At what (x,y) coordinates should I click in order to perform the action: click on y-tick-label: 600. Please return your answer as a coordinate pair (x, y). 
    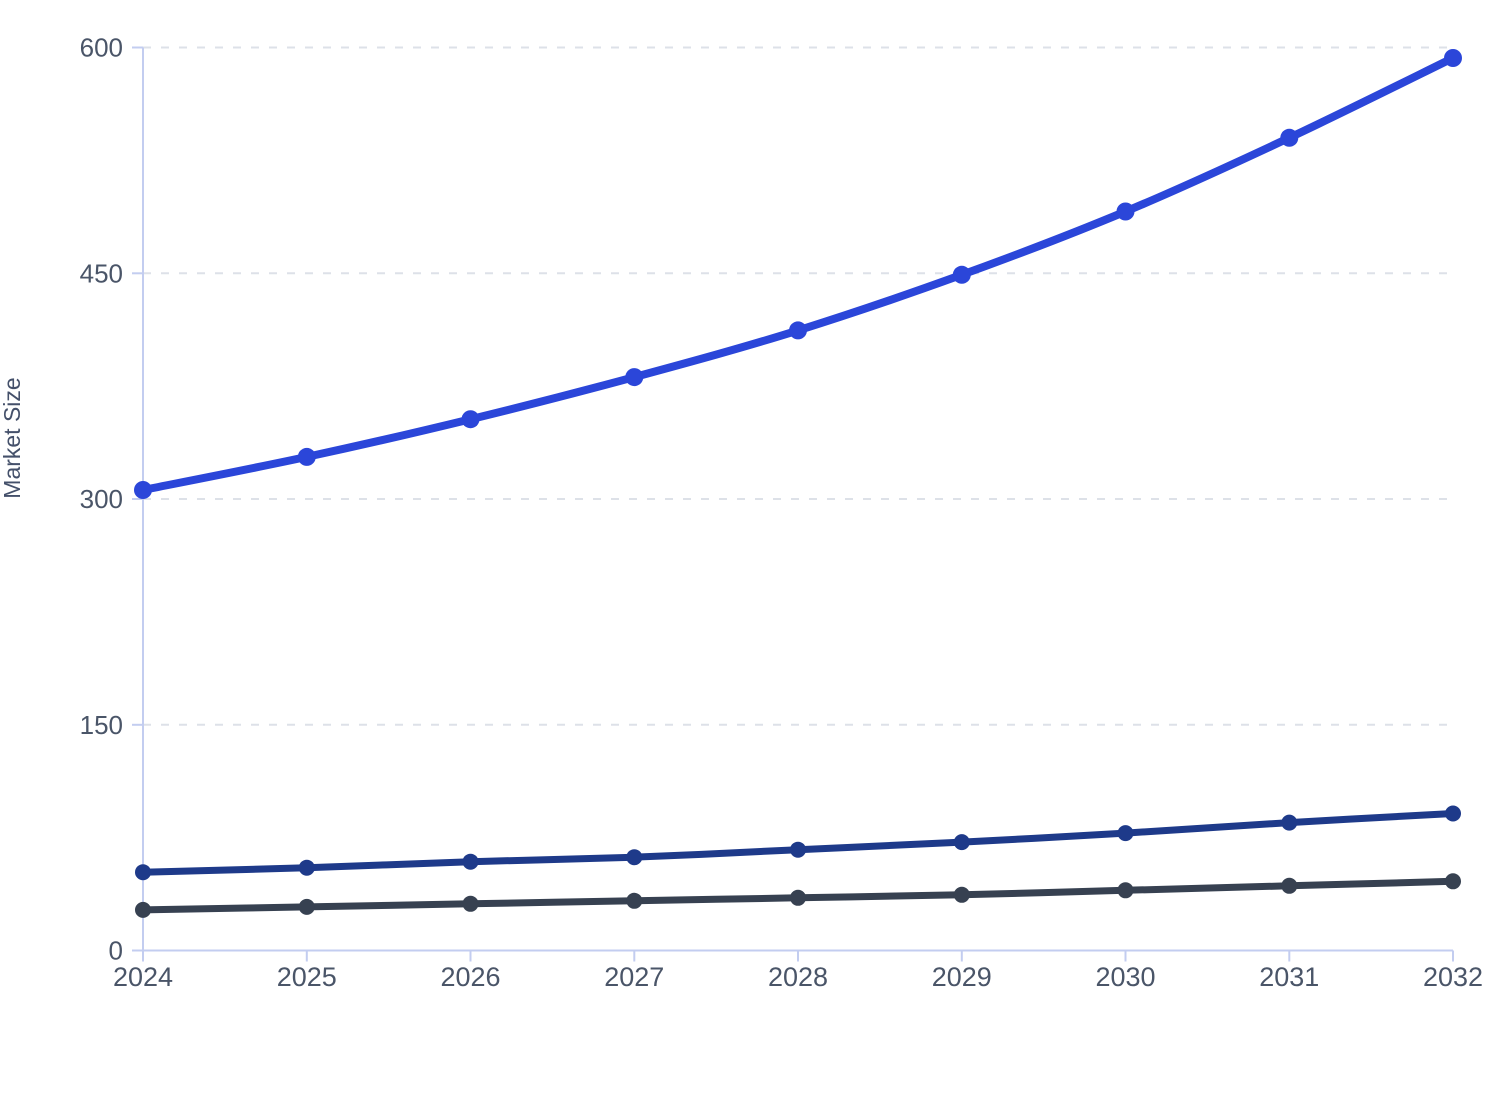
    Looking at the image, I should click on (101, 48).